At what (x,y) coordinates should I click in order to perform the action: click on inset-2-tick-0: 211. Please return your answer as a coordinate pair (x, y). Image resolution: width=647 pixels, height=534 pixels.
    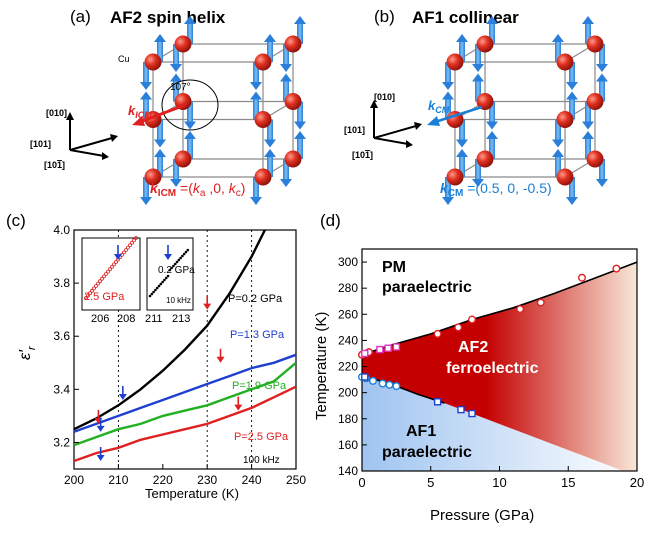
    Looking at the image, I should click on (154, 319).